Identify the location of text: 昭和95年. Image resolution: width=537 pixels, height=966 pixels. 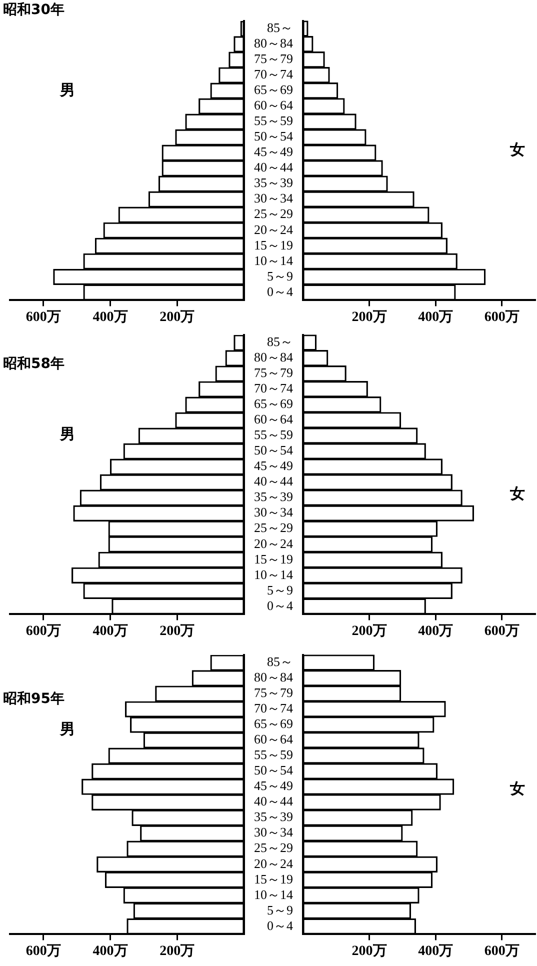
(33, 699).